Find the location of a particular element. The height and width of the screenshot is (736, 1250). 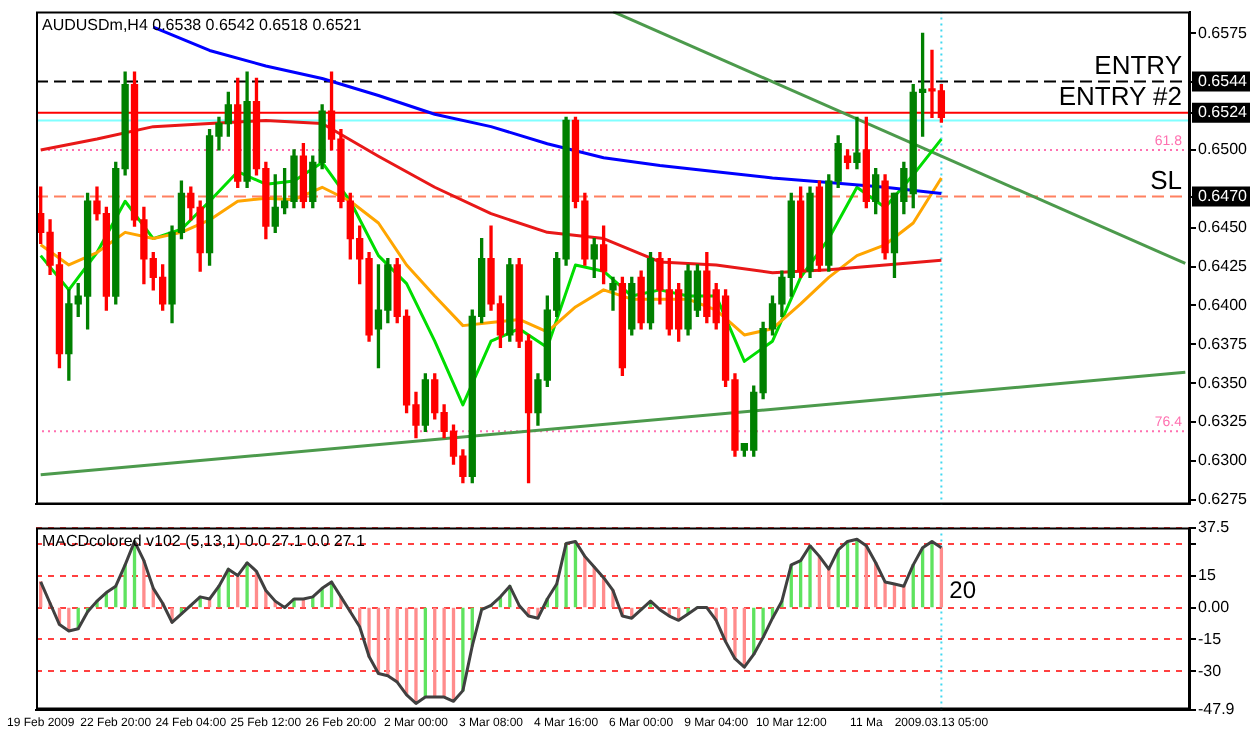

y-tick-label: 0.6544 is located at coordinates (1223, 80).